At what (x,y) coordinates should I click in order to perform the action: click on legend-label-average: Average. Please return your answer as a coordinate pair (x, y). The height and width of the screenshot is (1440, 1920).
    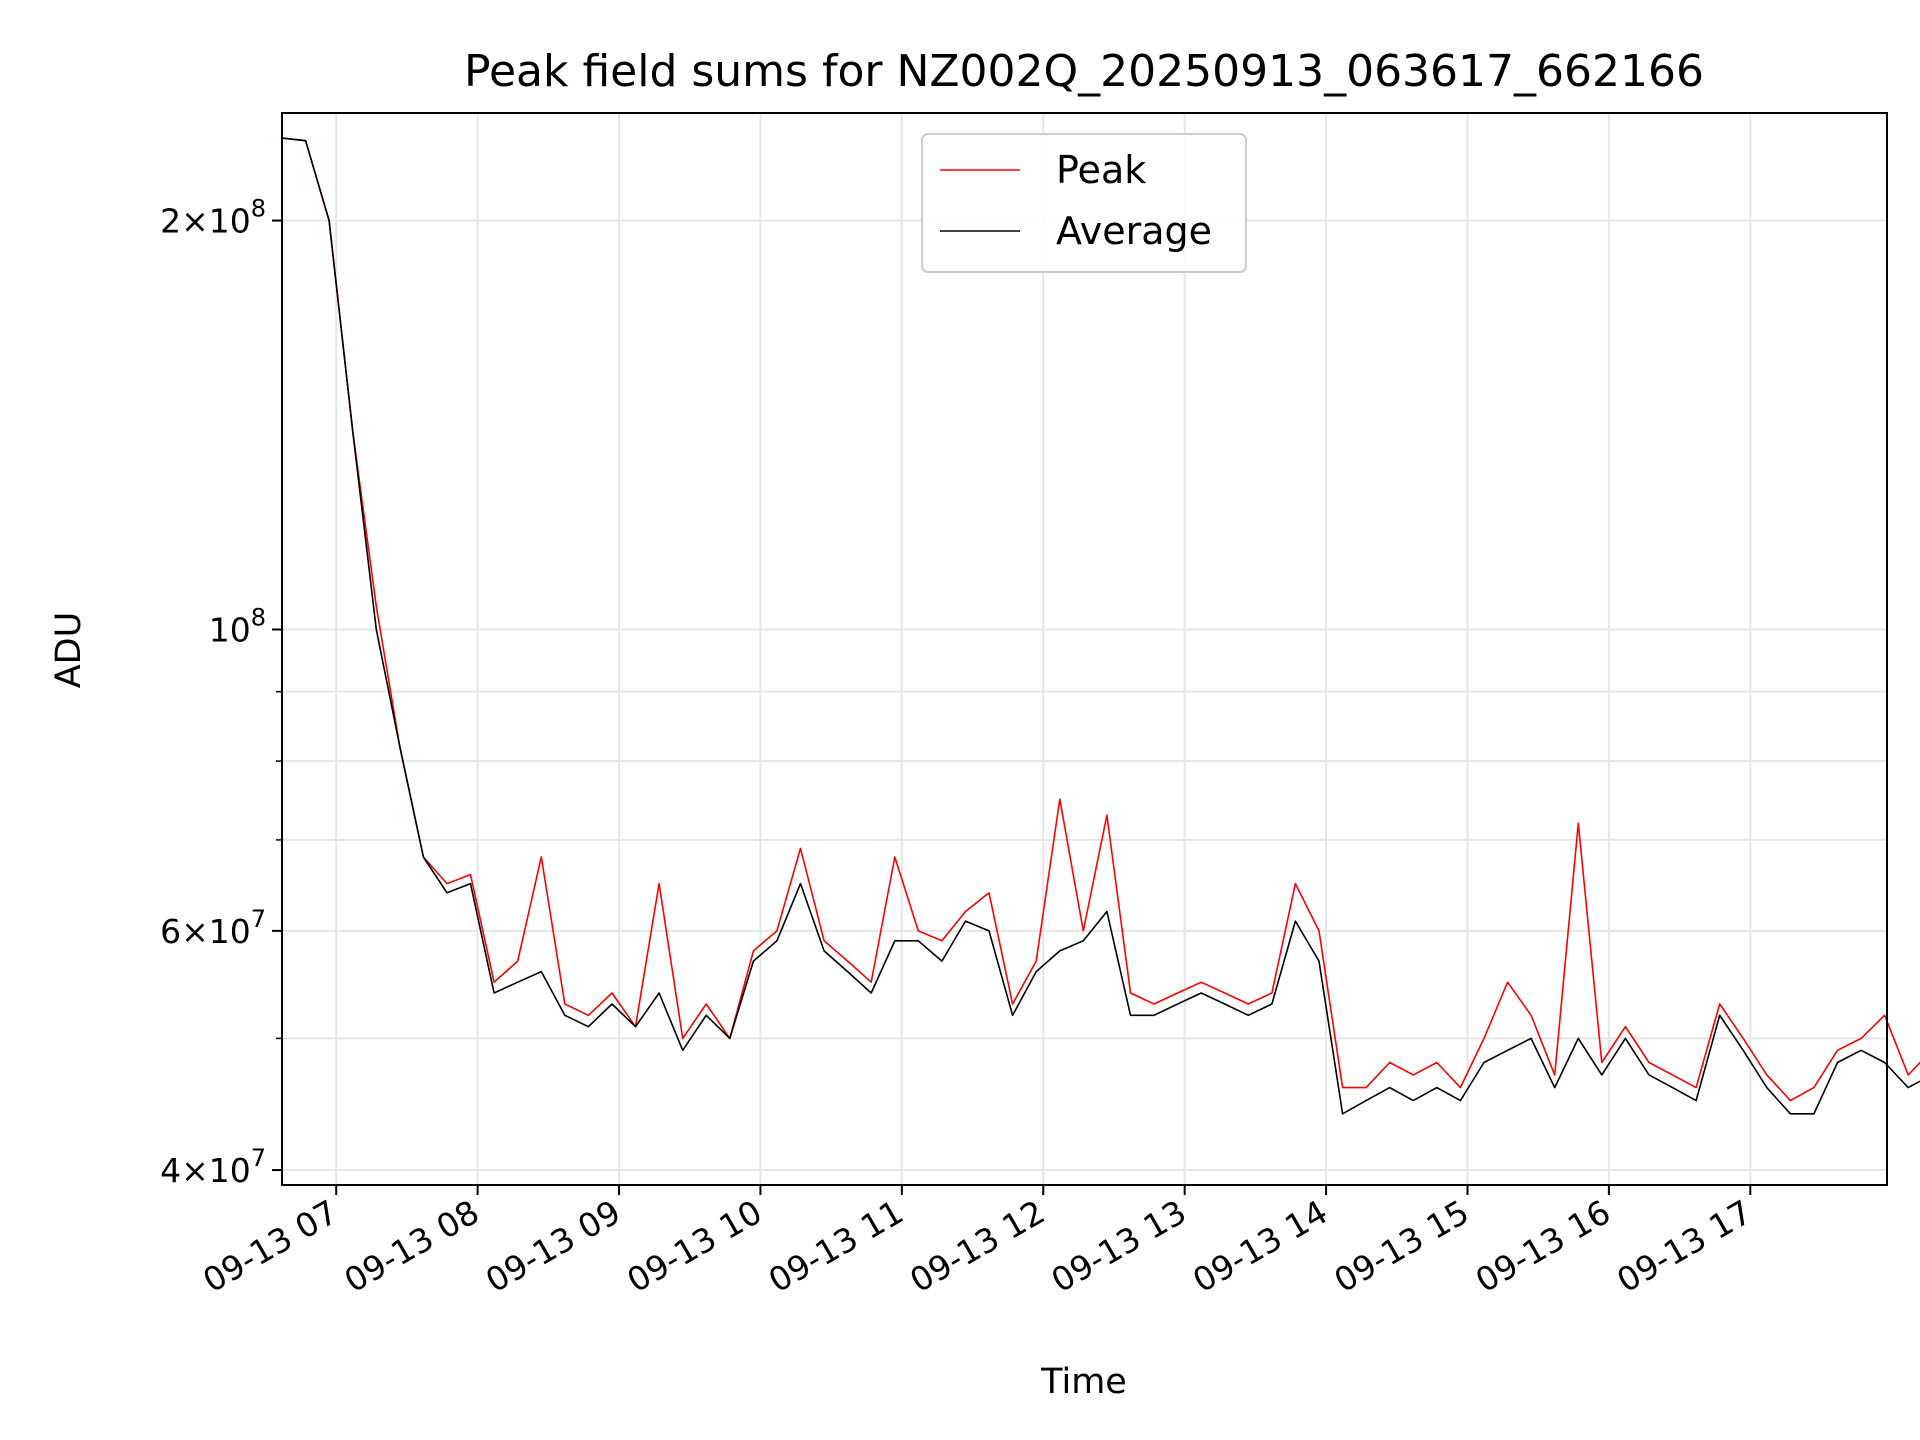
    Looking at the image, I should click on (1134, 231).